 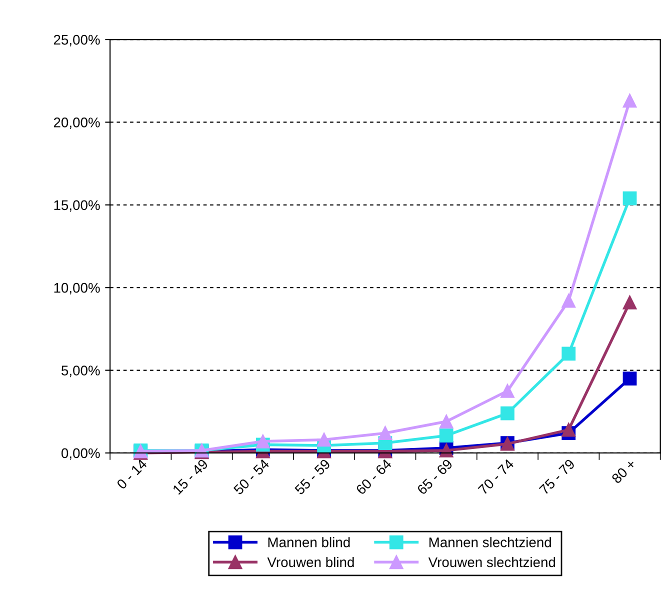 I want to click on y-tick-label: 10,00%, so click(x=77, y=288).